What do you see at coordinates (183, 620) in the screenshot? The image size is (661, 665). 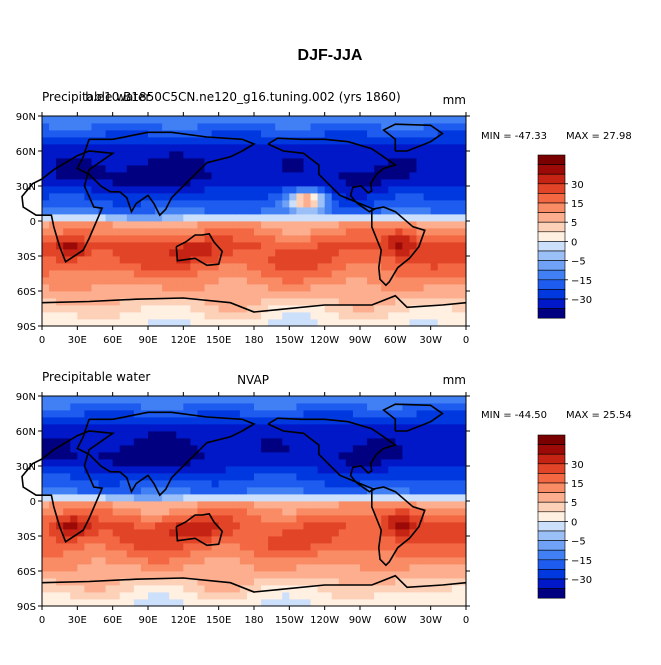 I see `x-tick-label: 120E` at bounding box center [183, 620].